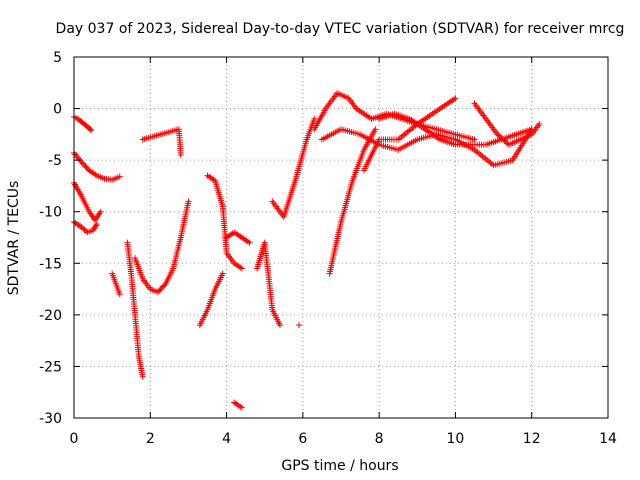  I want to click on series-arc-o, so click(293, 167).